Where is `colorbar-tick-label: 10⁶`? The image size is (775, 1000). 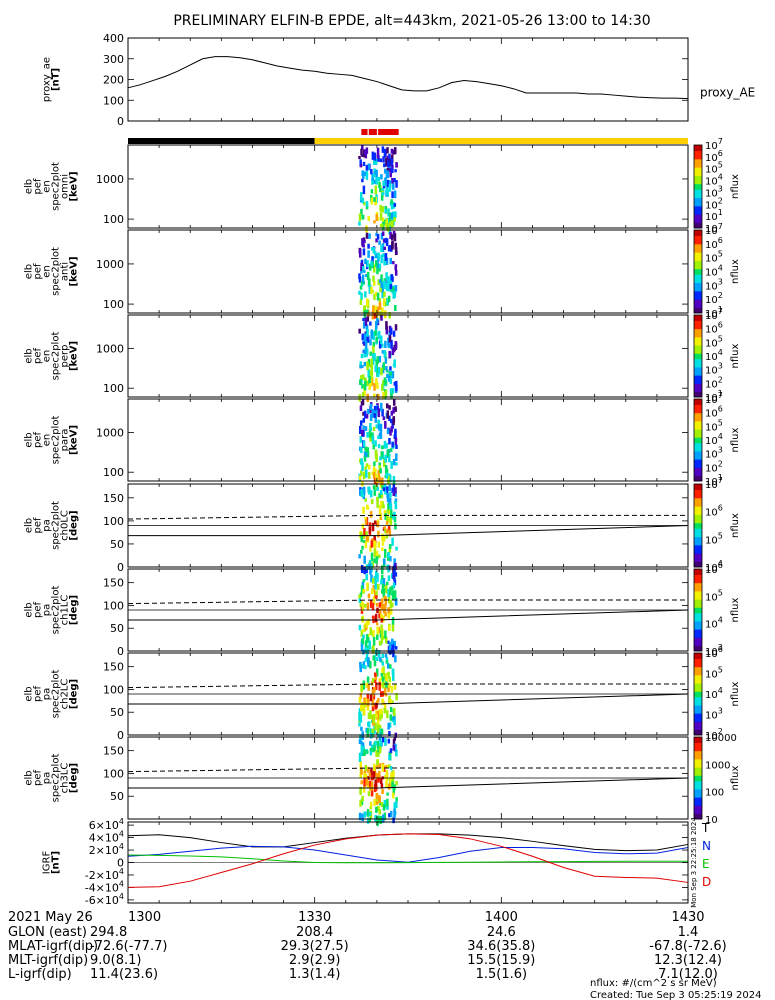 colorbar-tick-label: 10⁶ is located at coordinates (714, 568).